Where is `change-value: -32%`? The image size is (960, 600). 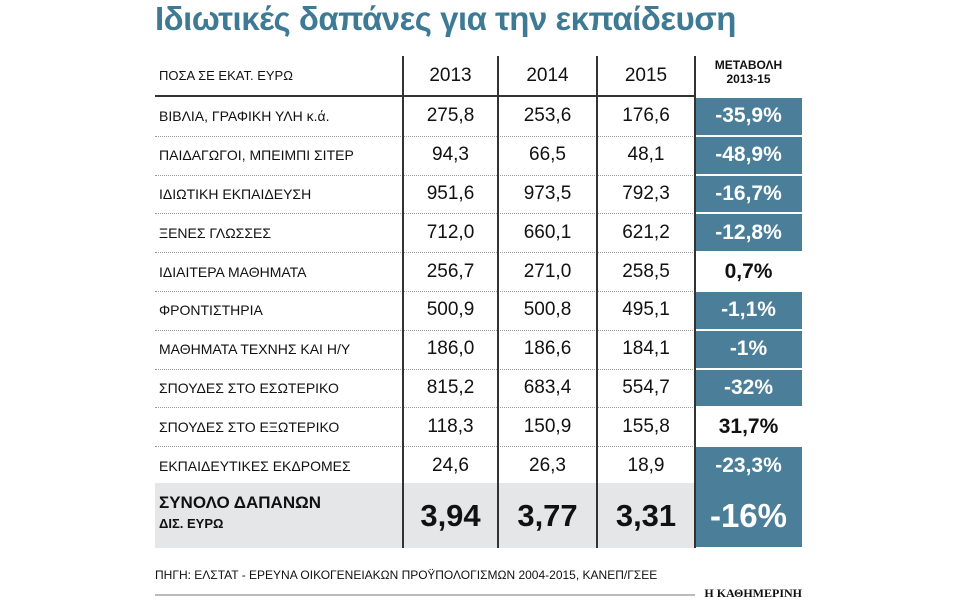 change-value: -32% is located at coordinates (748, 388).